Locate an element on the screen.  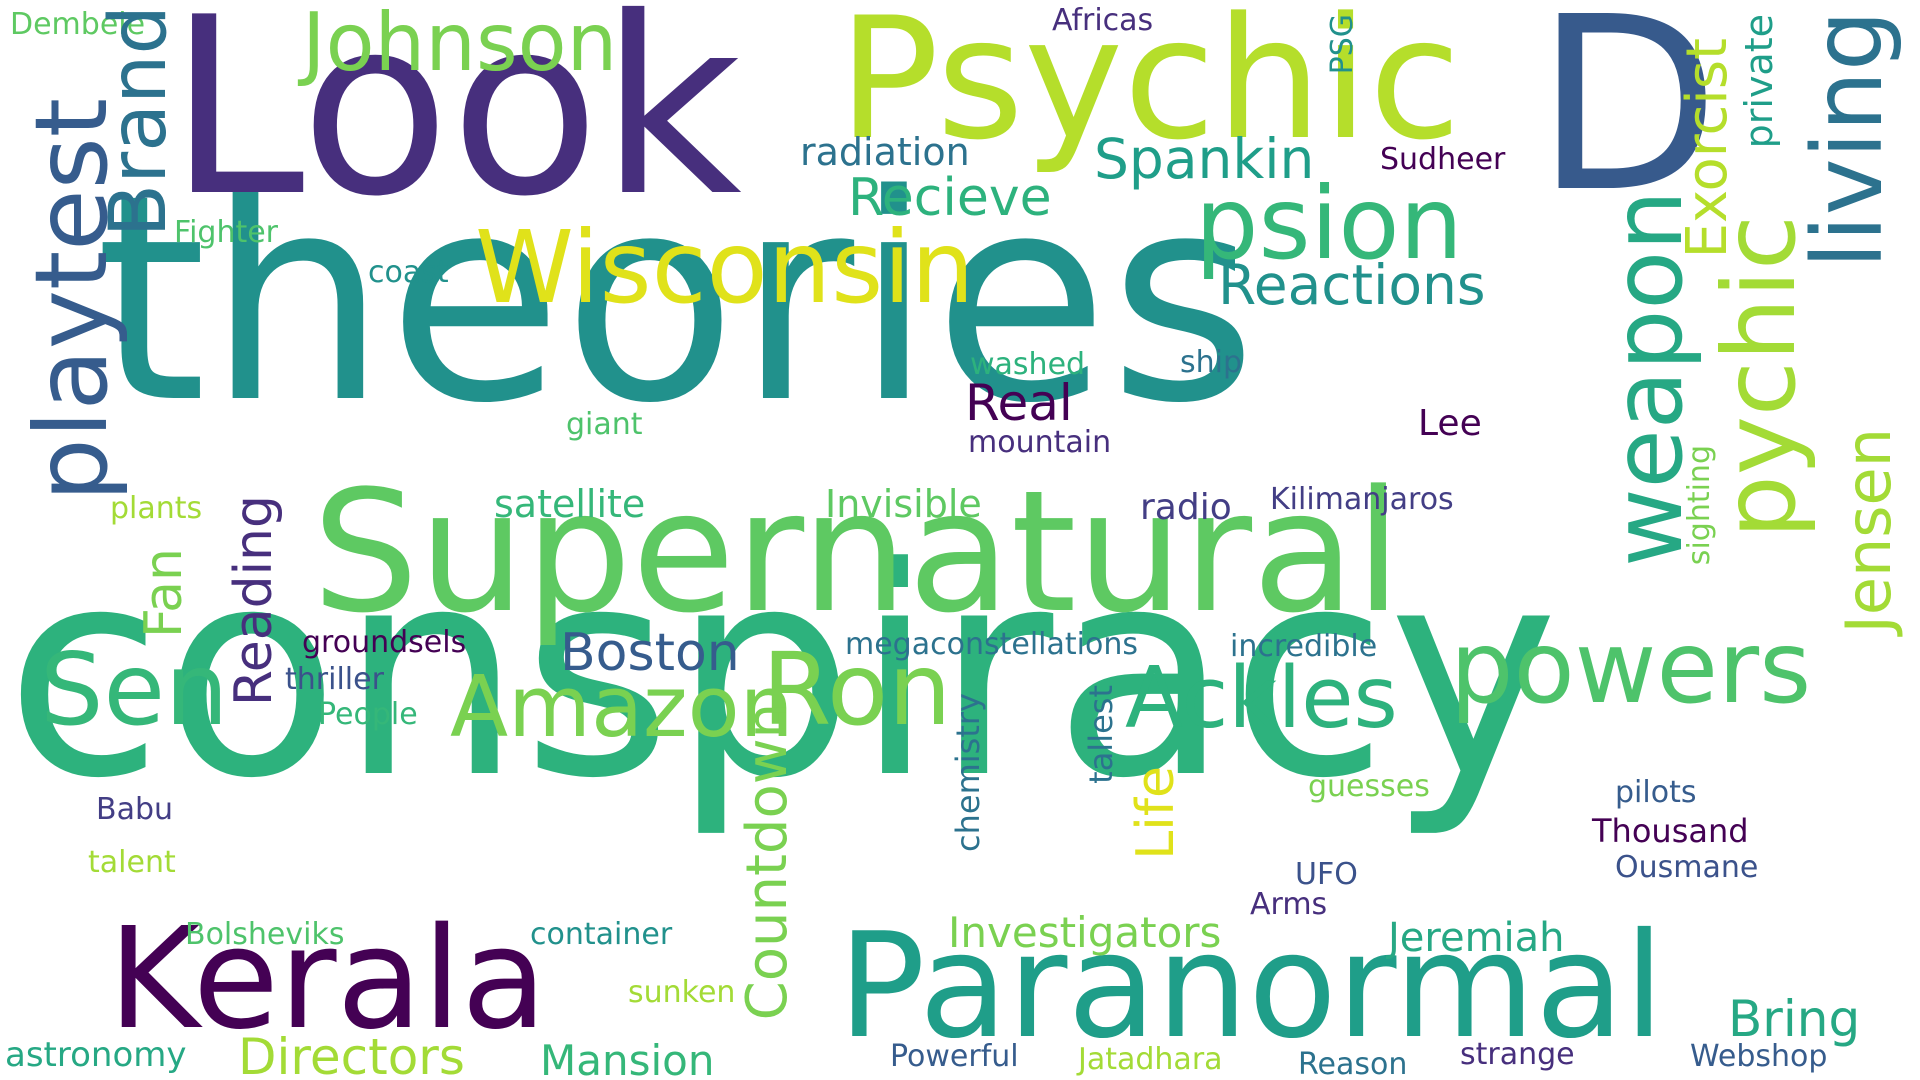
word-washed: washed is located at coordinates (1027, 365).